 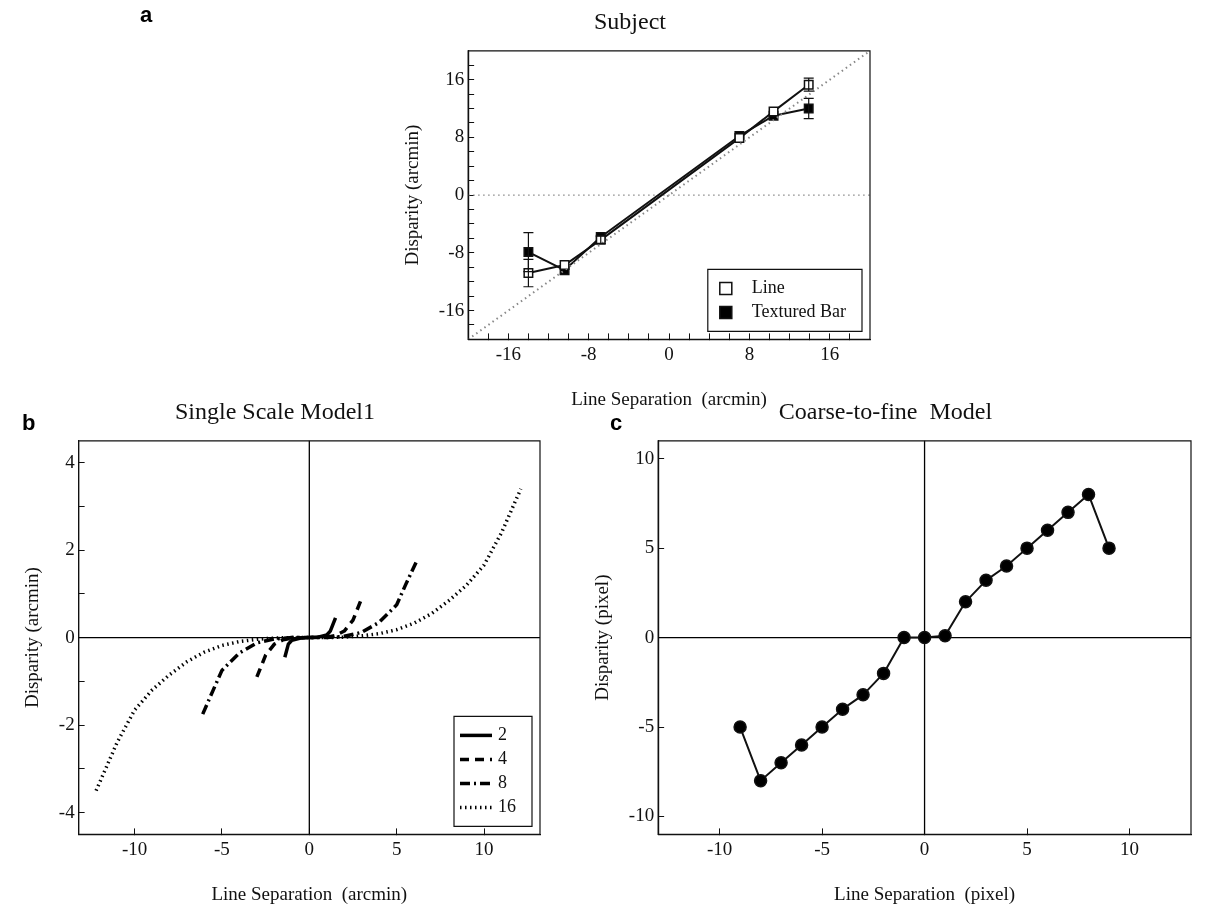 I want to click on y-tick-label: 10, so click(x=645, y=457).